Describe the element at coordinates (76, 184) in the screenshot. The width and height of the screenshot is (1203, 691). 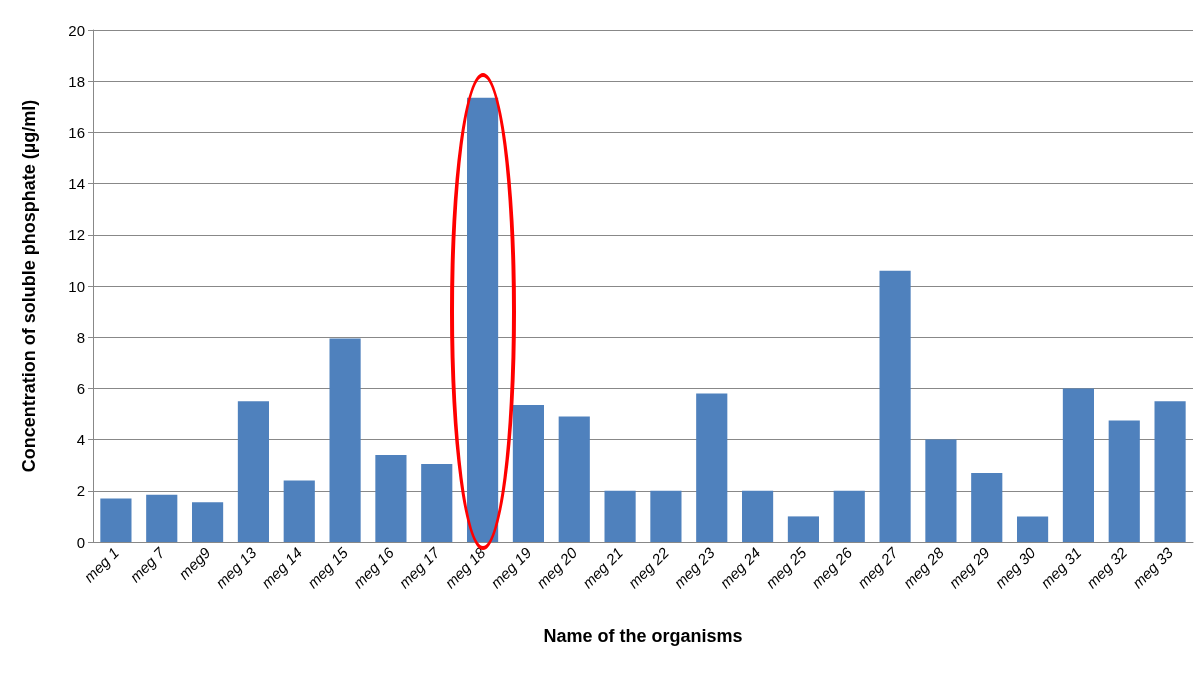
I see `y-tick-label: 14` at that location.